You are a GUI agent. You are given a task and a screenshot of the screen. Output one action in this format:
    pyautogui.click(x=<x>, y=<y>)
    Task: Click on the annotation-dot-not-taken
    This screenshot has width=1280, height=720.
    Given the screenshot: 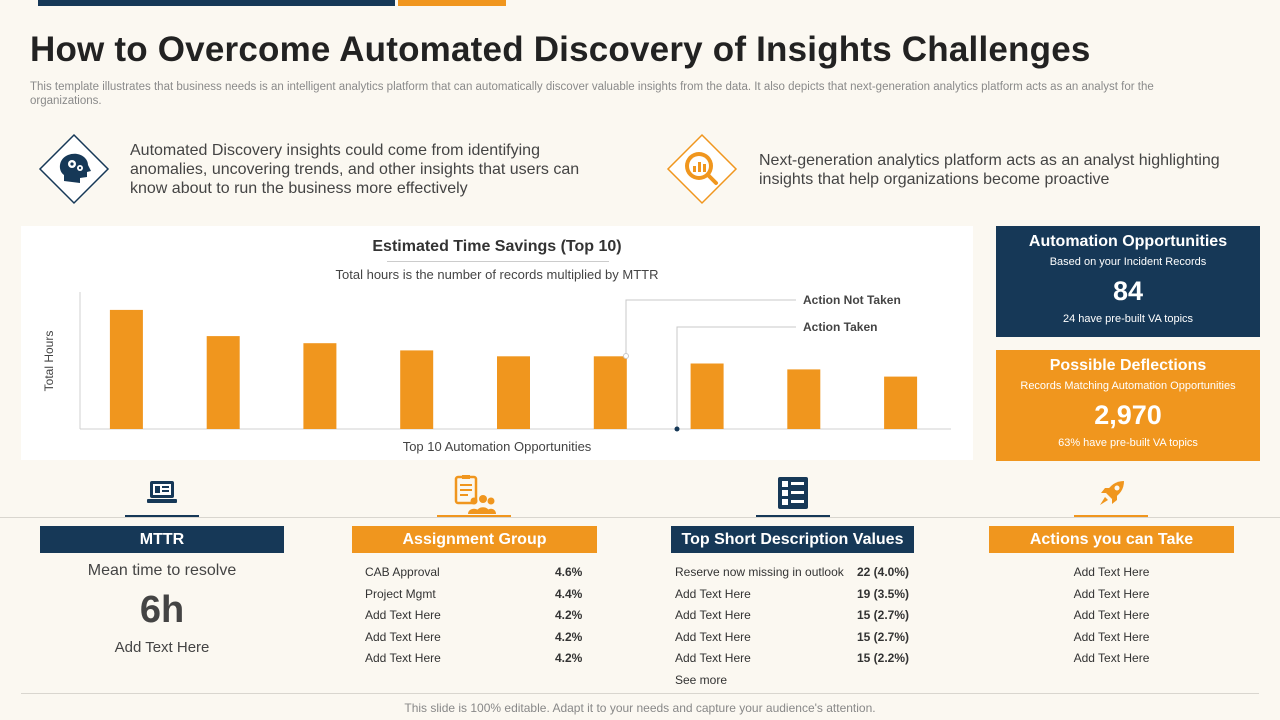 What is the action you would take?
    pyautogui.click(x=626, y=356)
    